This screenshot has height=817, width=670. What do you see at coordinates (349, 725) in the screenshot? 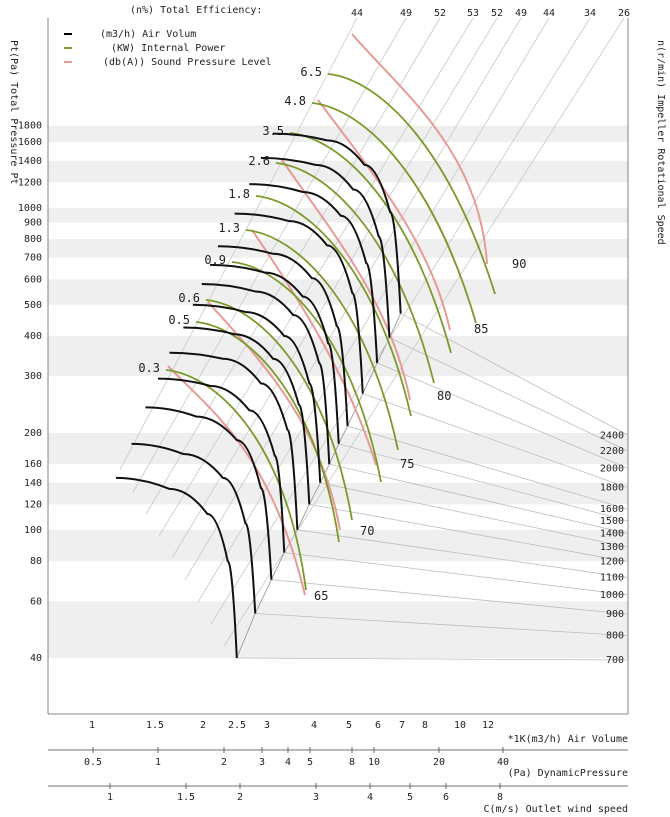
I see `x-axis-1-tick: 5` at bounding box center [349, 725].